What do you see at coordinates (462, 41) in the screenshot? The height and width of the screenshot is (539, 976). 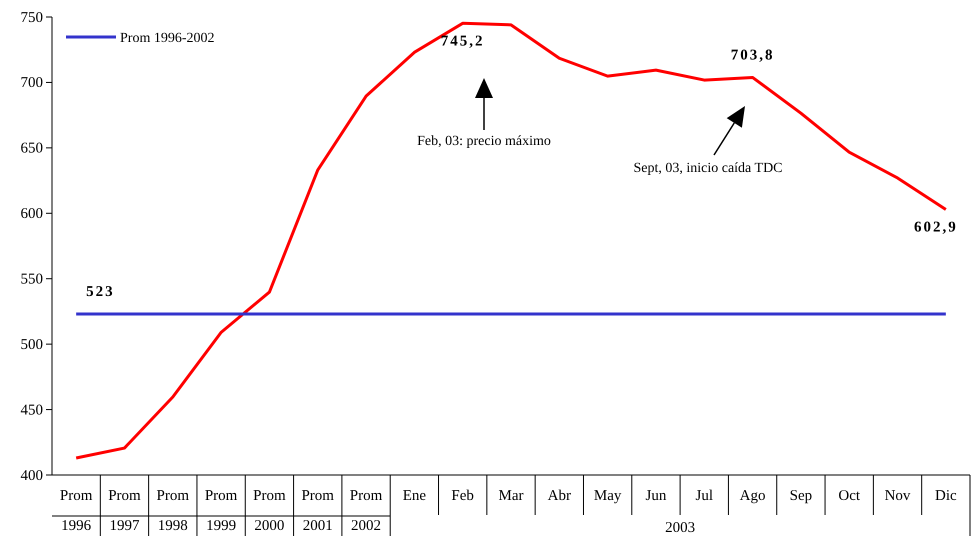 I see `data-label: 745,2` at bounding box center [462, 41].